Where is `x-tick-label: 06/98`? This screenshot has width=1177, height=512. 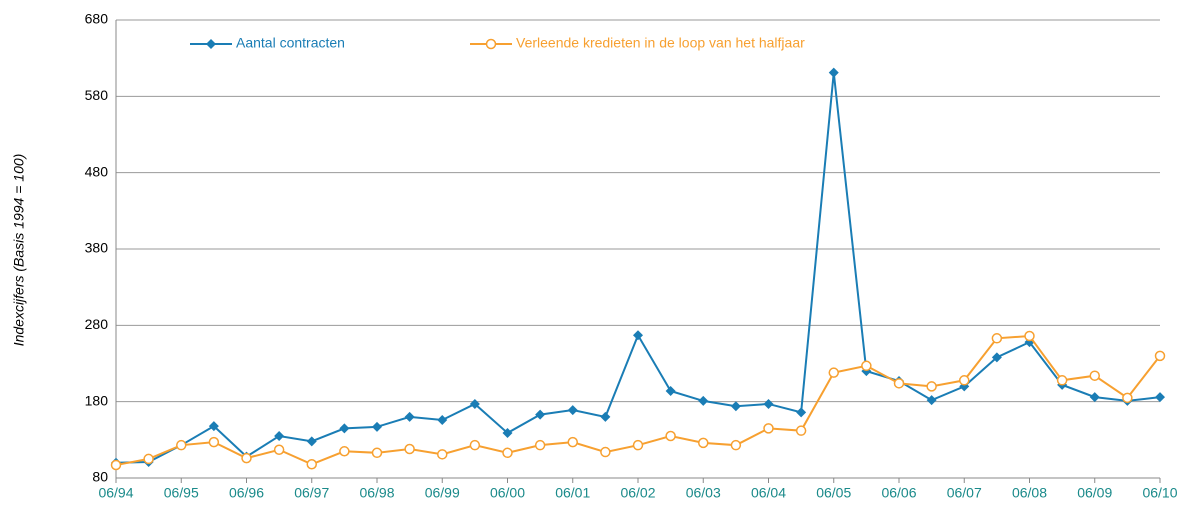 x-tick-label: 06/98 is located at coordinates (376, 493).